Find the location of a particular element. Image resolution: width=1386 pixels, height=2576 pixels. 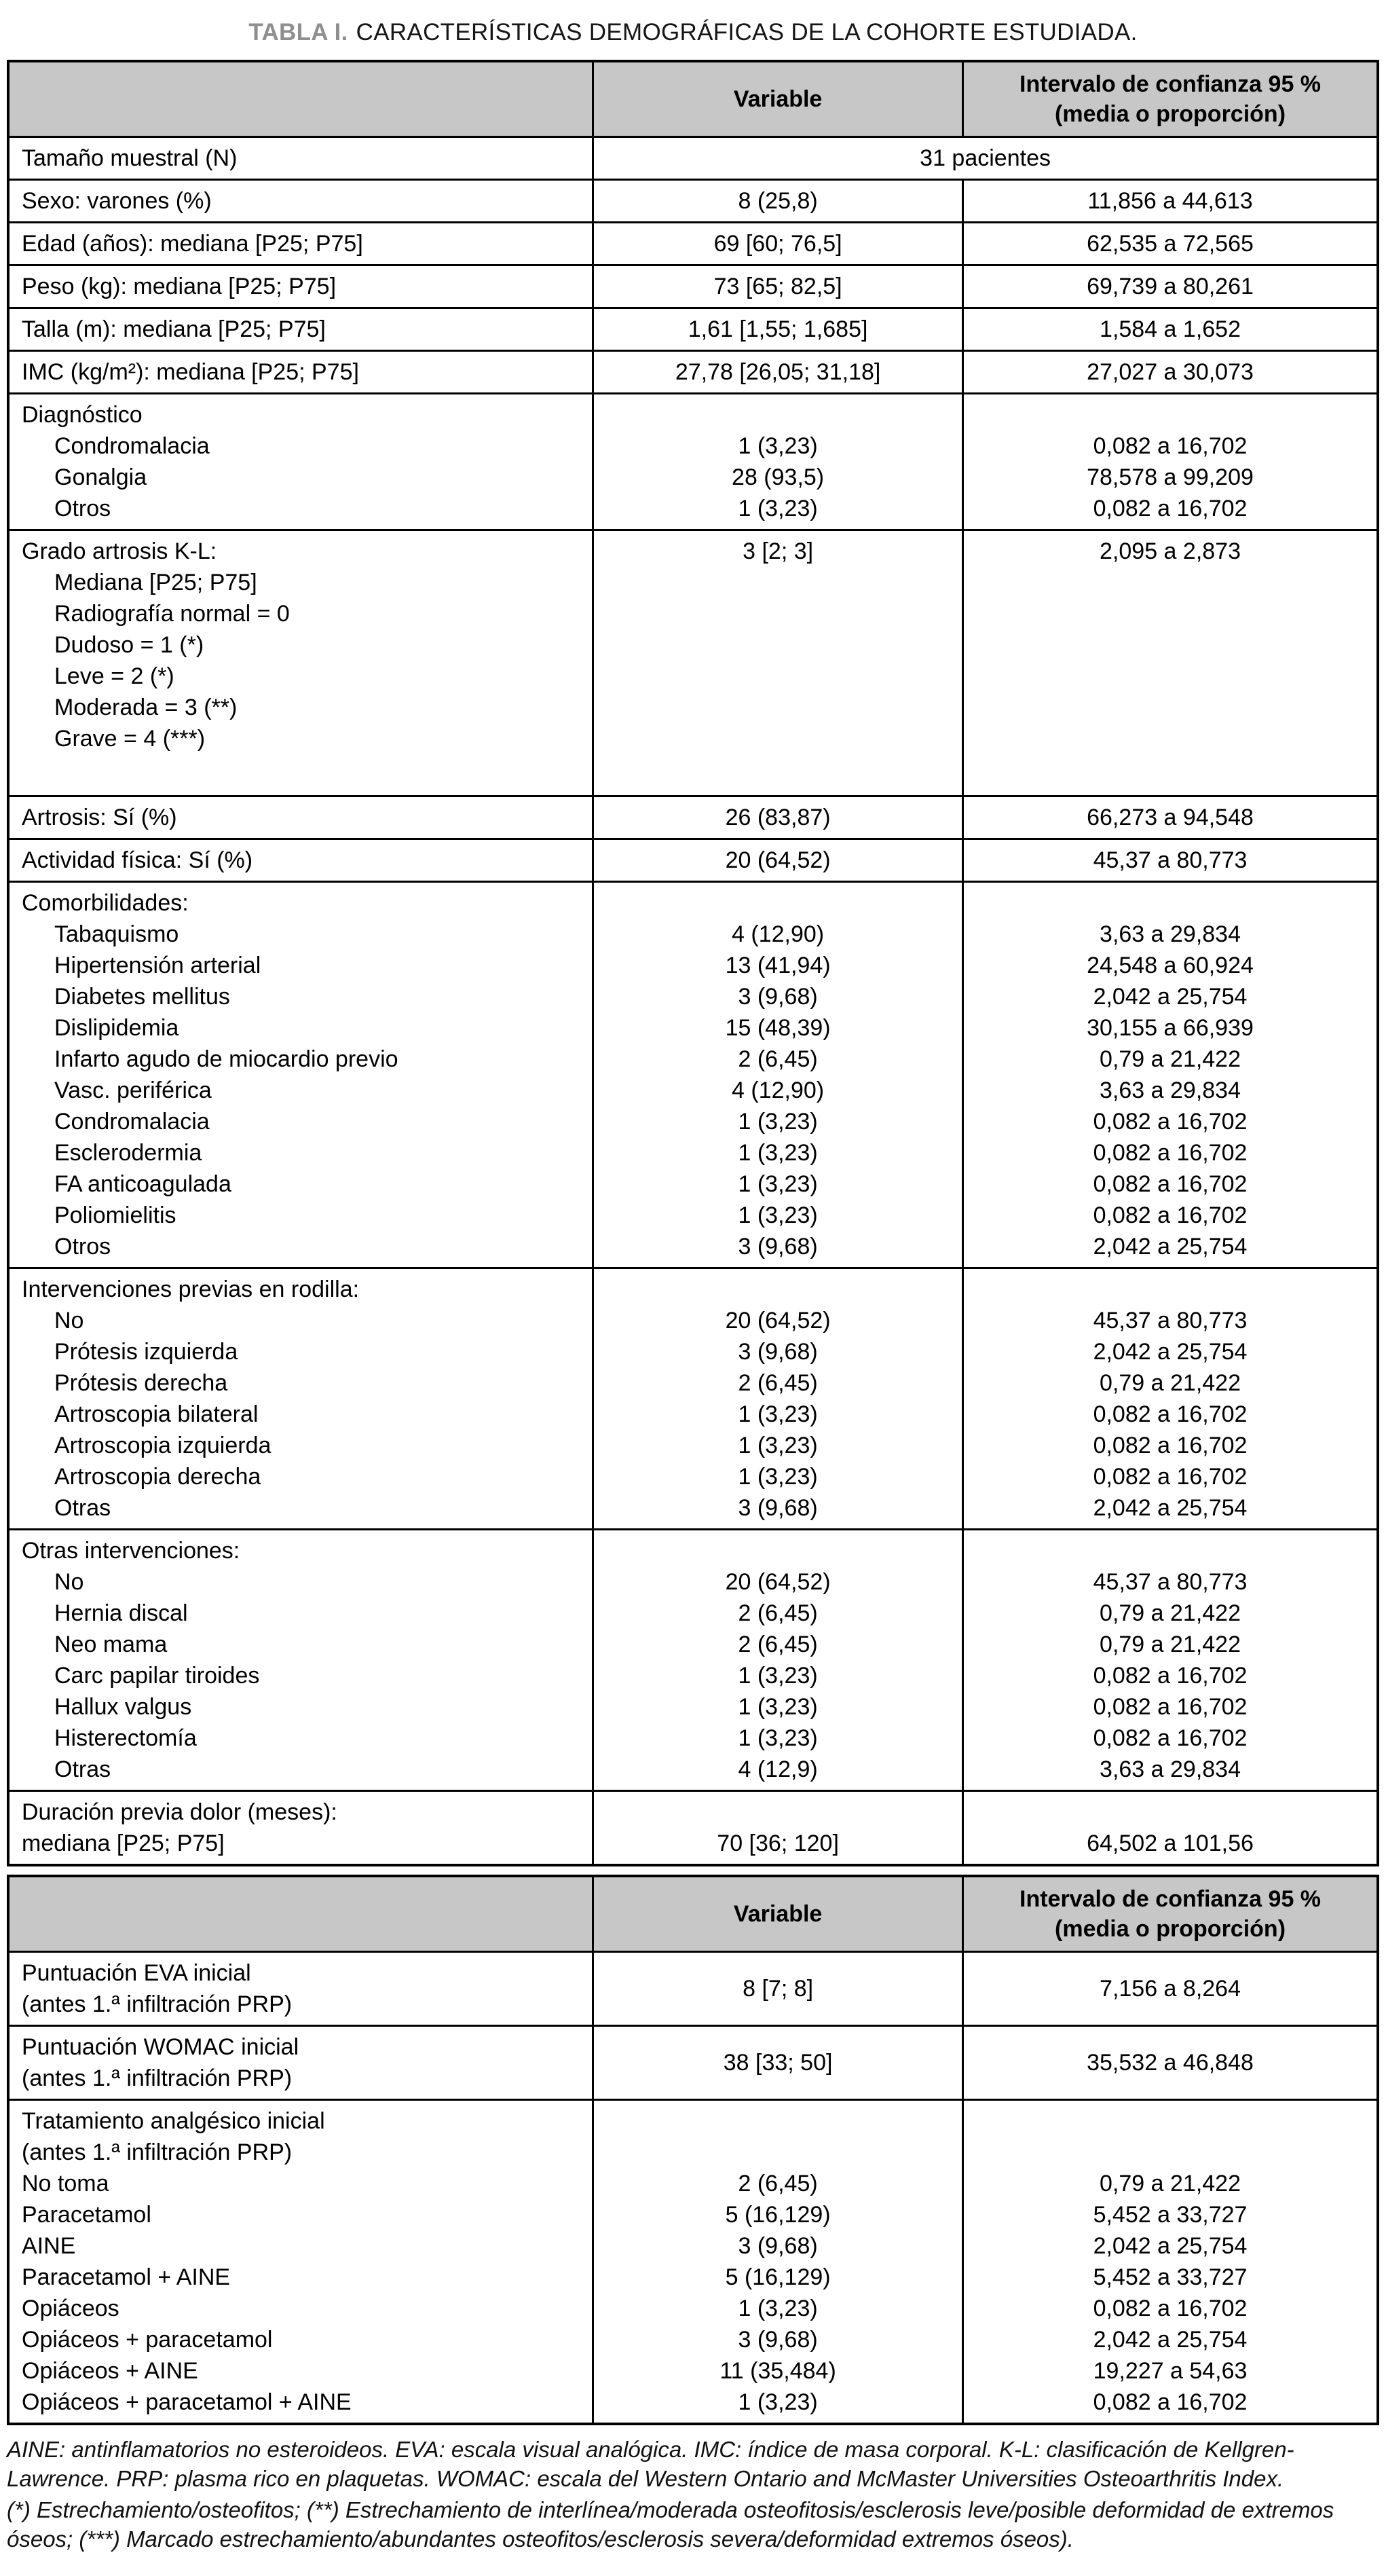

row-label: Puntuación EVA inicial is located at coordinates (136, 1973).